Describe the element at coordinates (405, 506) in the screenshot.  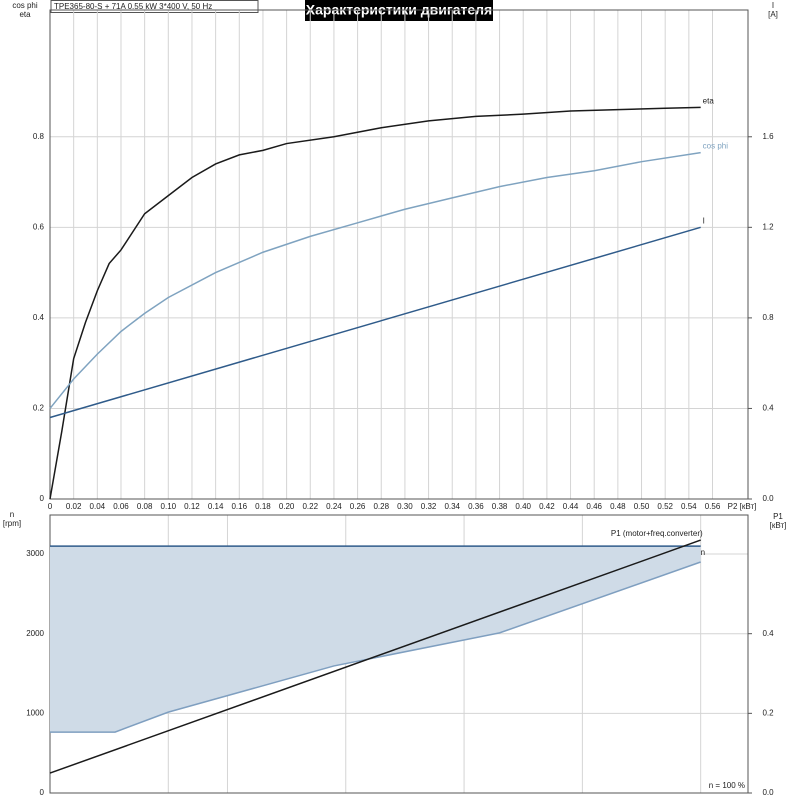
I see `x-tick-label: 0.30` at that location.